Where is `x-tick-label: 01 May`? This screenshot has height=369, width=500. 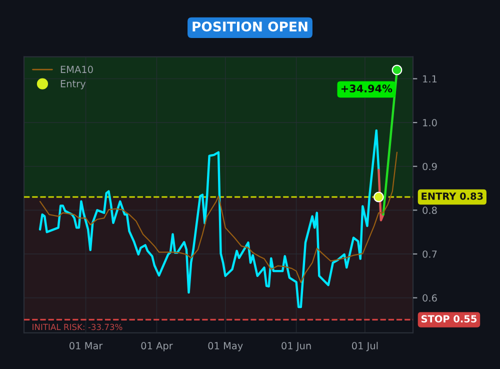 x-tick-label: 01 May is located at coordinates (225, 347).